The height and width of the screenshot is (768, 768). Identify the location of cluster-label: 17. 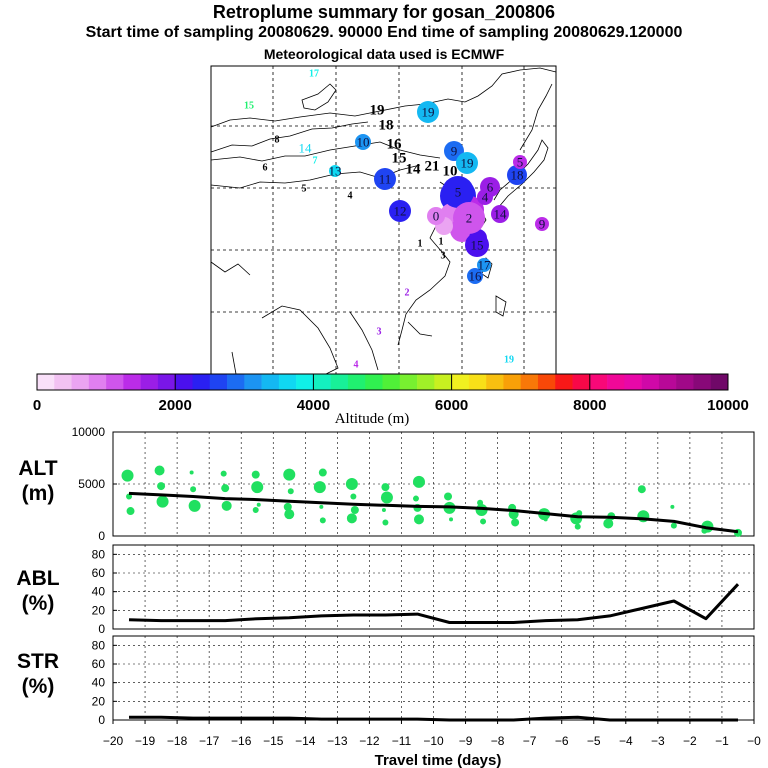
(485, 265).